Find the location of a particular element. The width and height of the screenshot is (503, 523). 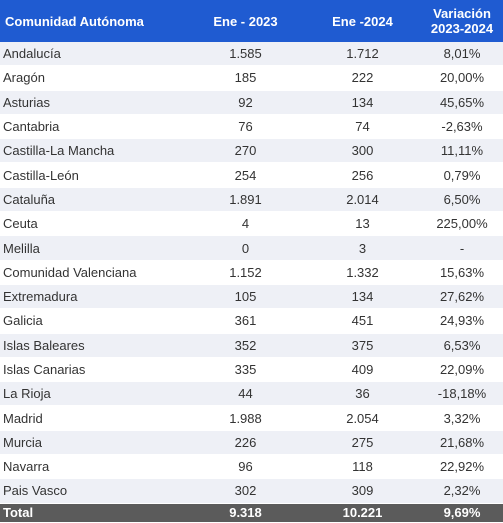

value-cell: 2.014 is located at coordinates (362, 200).